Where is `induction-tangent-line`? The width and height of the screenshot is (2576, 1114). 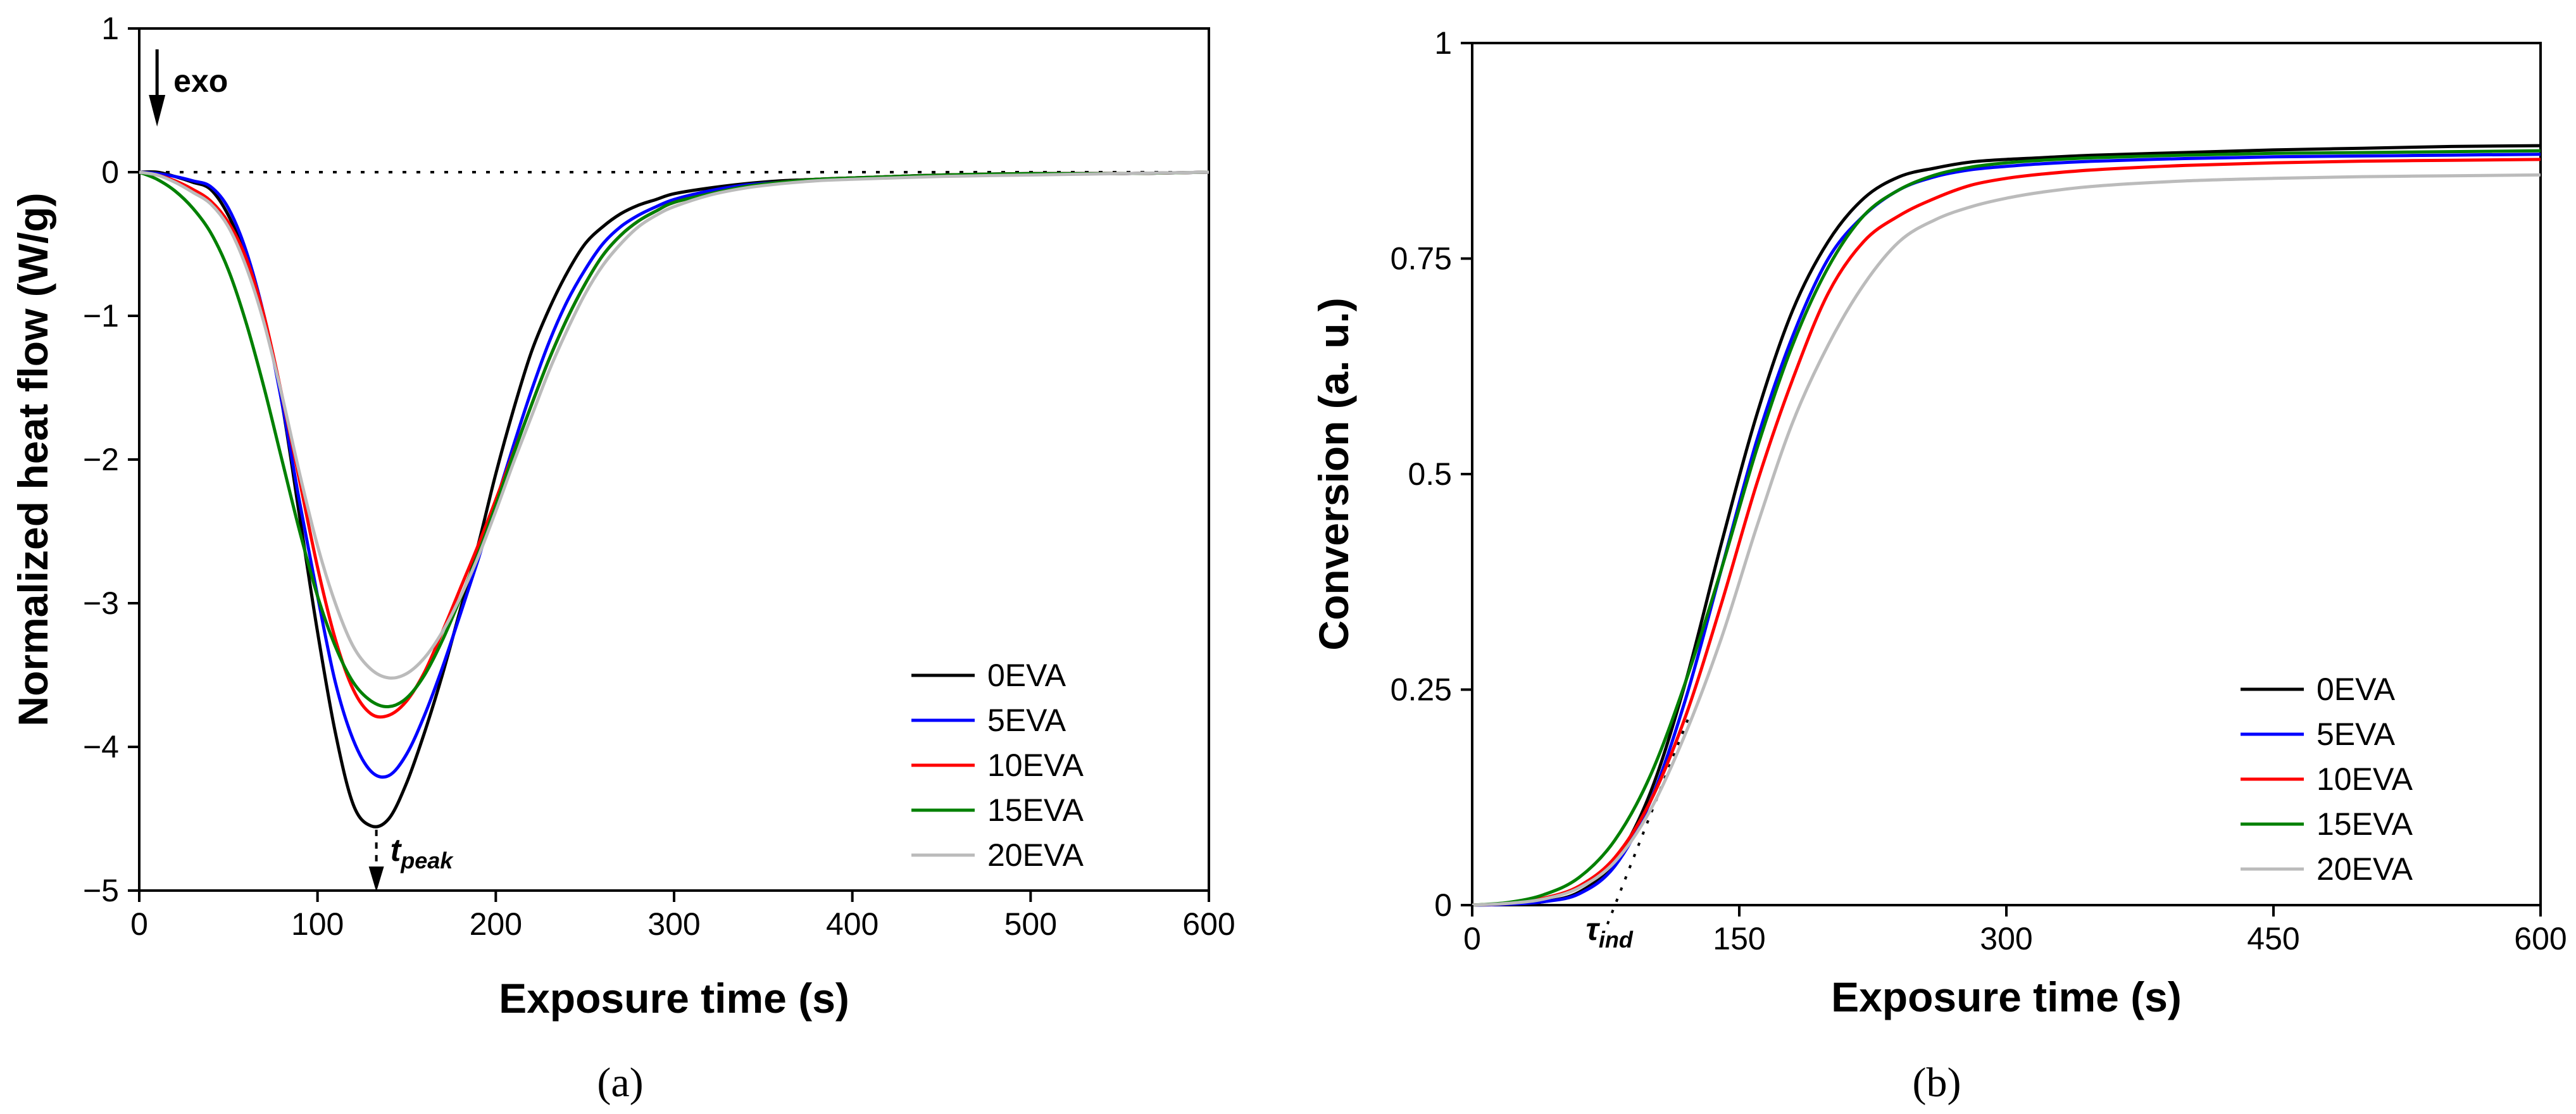
induction-tangent-line is located at coordinates (1648, 820).